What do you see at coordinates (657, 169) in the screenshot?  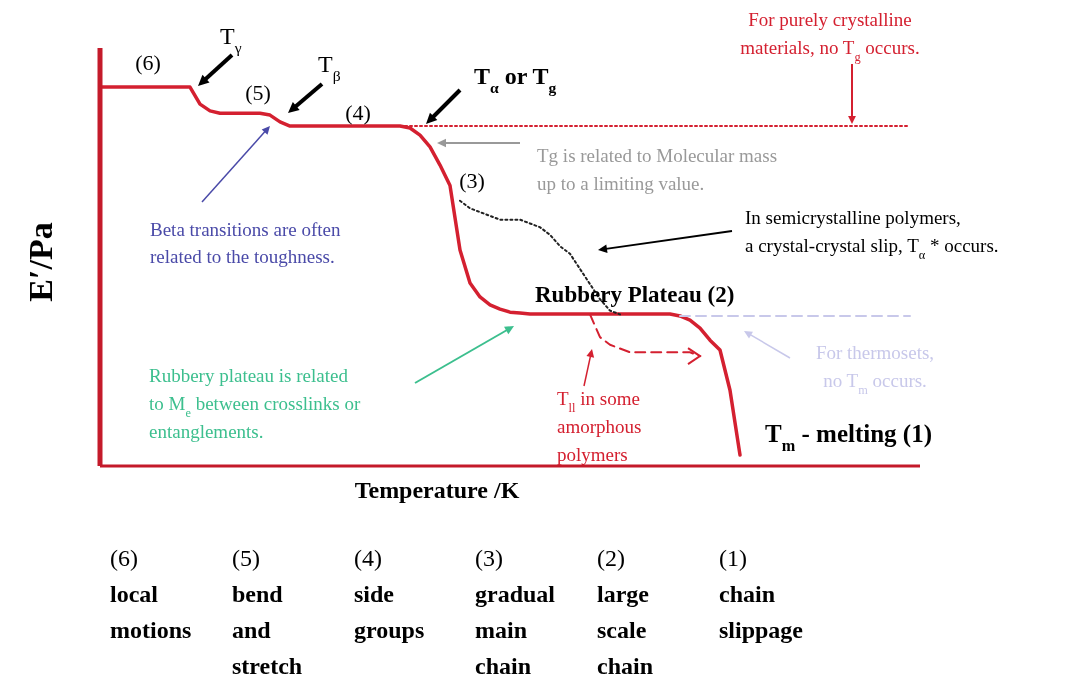 I see `annotation: Tg is related to Molecular mass up to a limiting value.` at bounding box center [657, 169].